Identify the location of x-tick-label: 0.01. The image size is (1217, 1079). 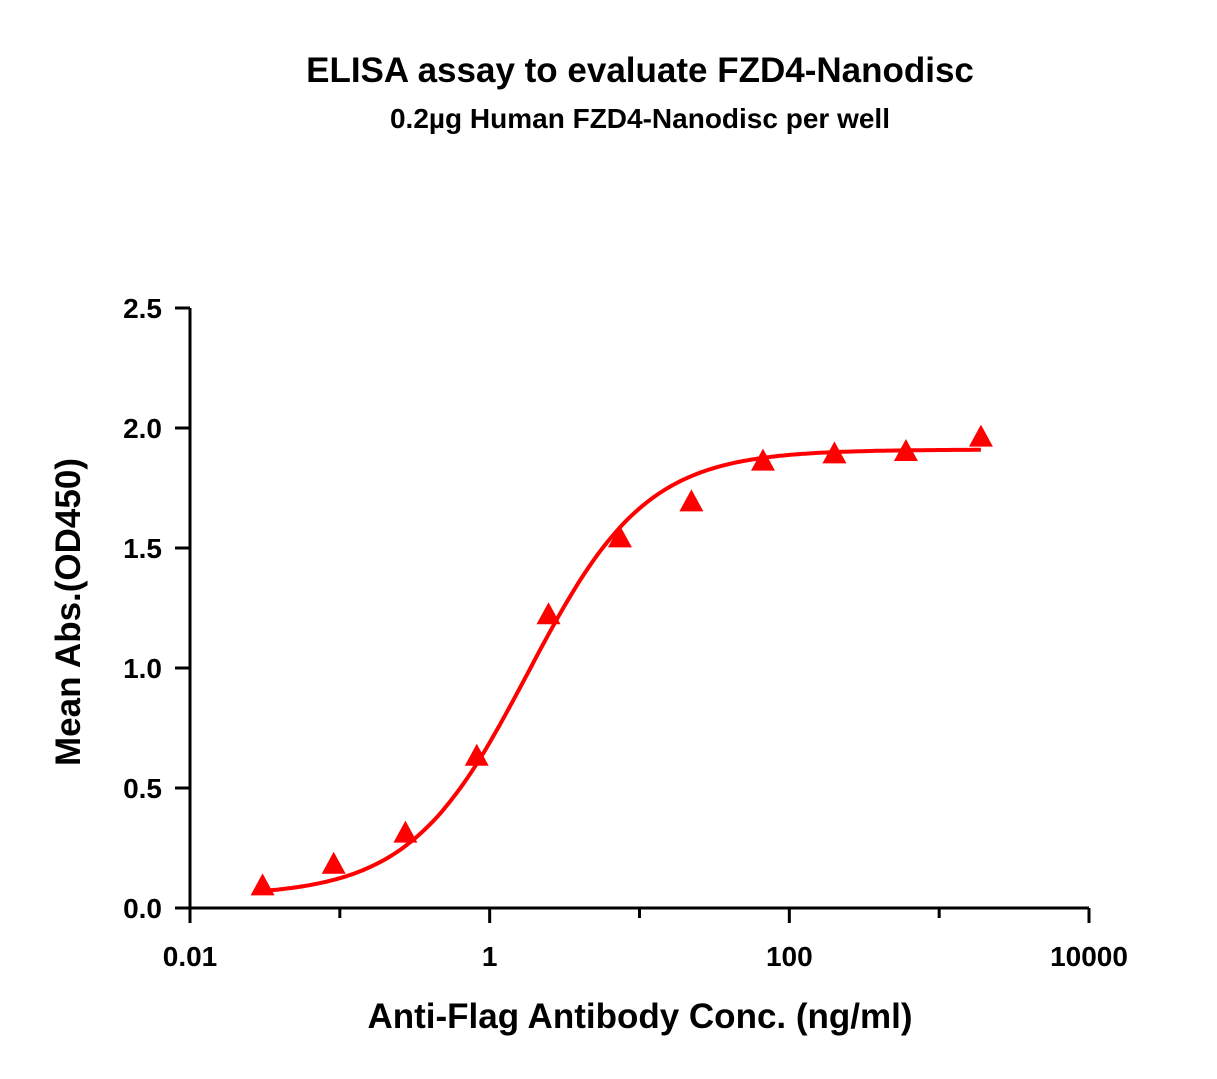
(190, 956).